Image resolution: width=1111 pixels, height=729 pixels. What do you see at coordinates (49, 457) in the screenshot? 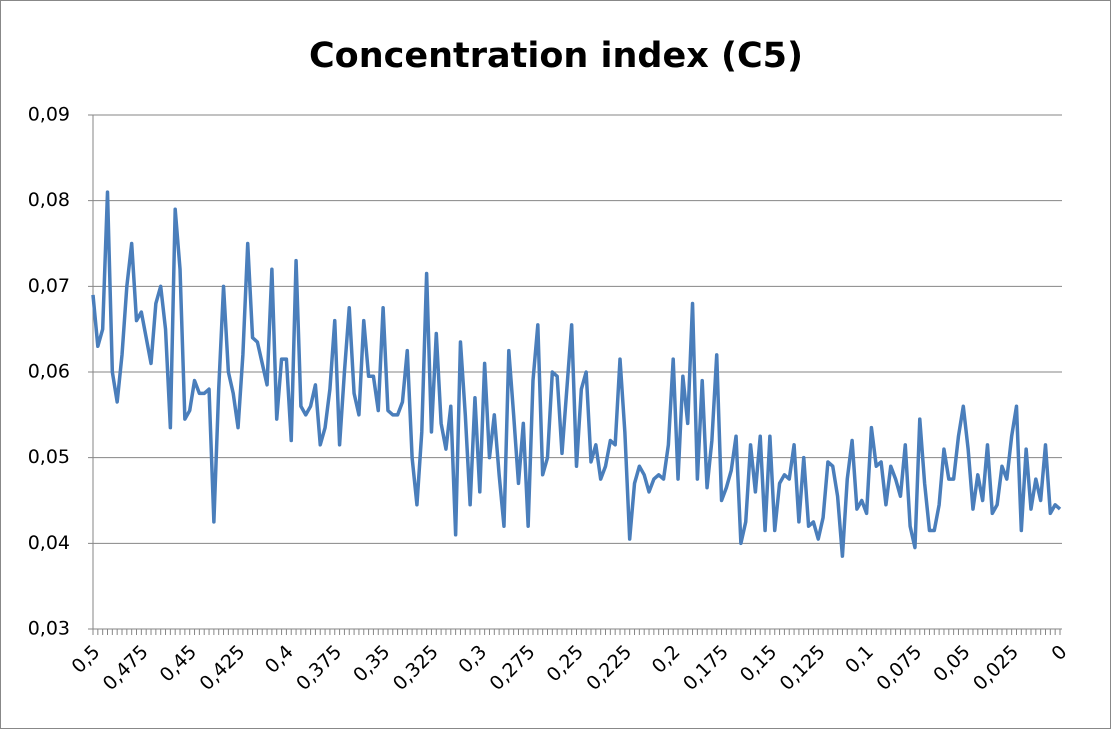
I see `y-tick-label: 0,05` at bounding box center [49, 457].